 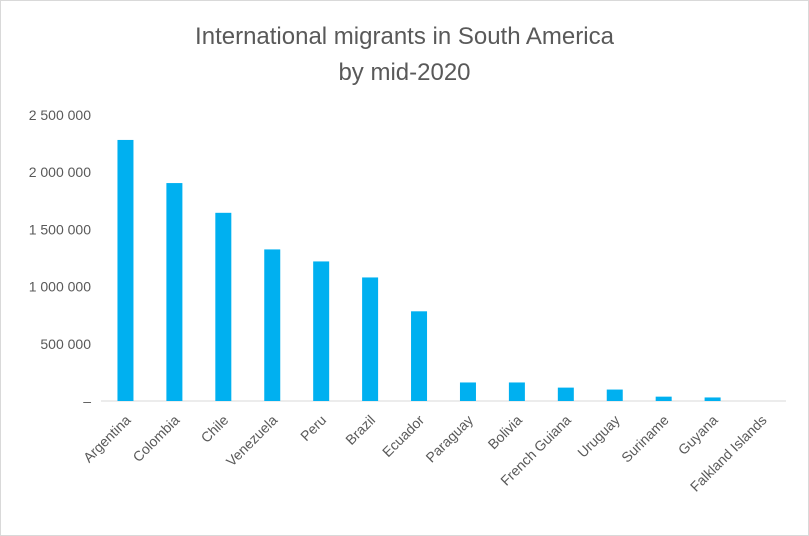 What do you see at coordinates (598, 436) in the screenshot?
I see `x-tick-label: Uruguay` at bounding box center [598, 436].